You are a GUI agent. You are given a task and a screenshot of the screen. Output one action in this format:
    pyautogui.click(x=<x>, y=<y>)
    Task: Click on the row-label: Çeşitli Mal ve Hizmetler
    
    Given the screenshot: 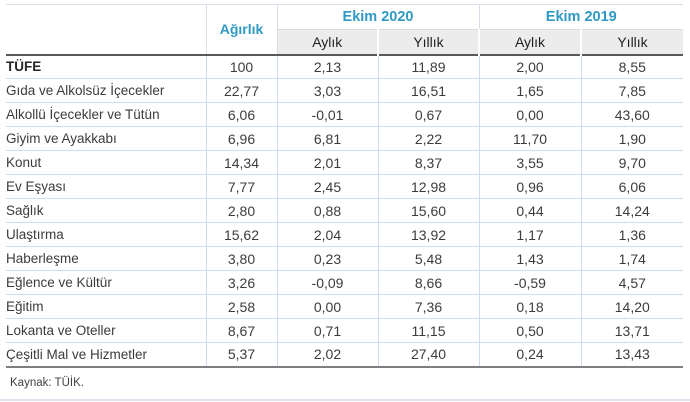 What is the action you would take?
    pyautogui.click(x=106, y=355)
    